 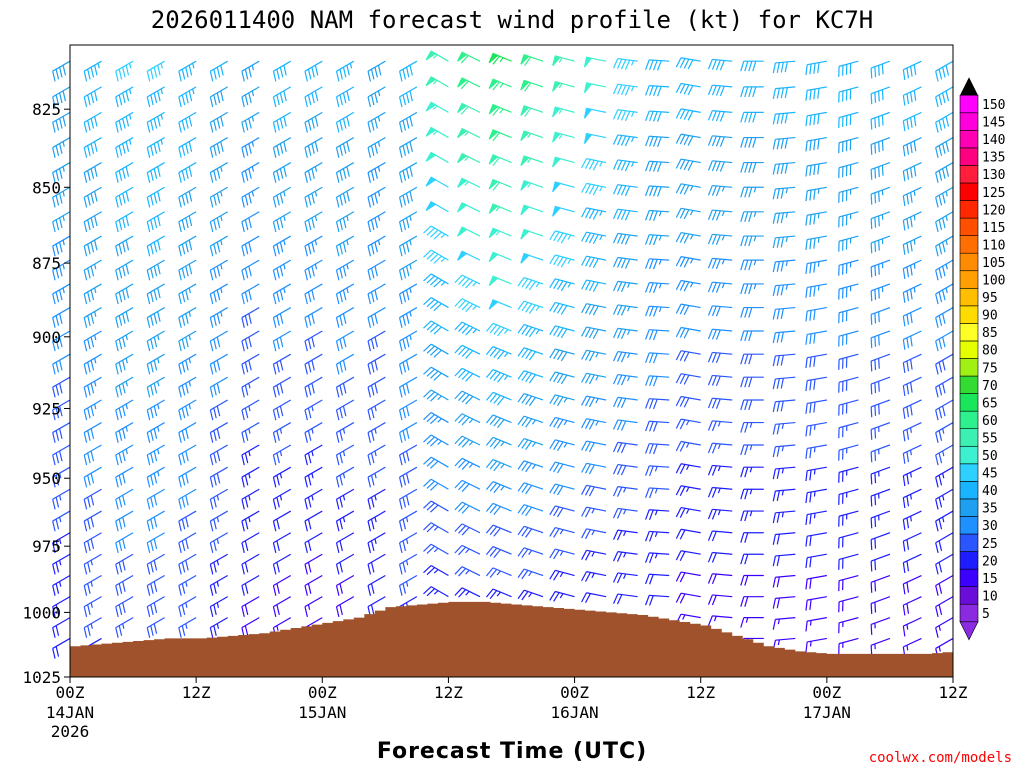 What do you see at coordinates (196, 692) in the screenshot?
I see `x-tick-label: 12Z` at bounding box center [196, 692].